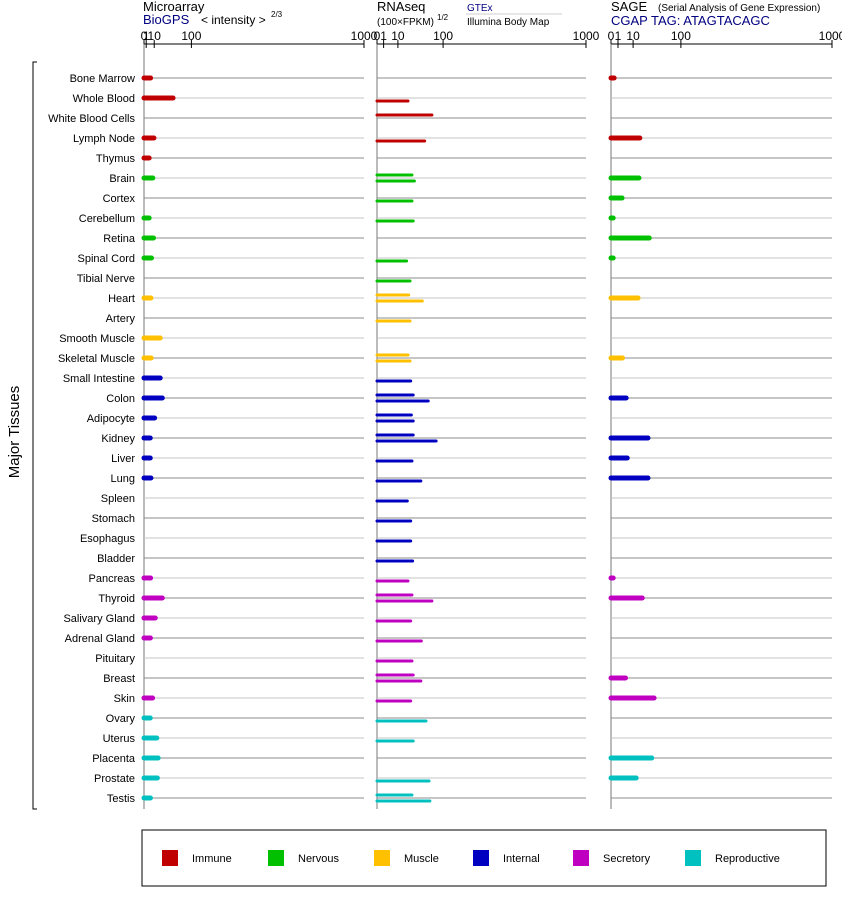  I want to click on rnaseq-scale: (100×FPKM), so click(405, 22).